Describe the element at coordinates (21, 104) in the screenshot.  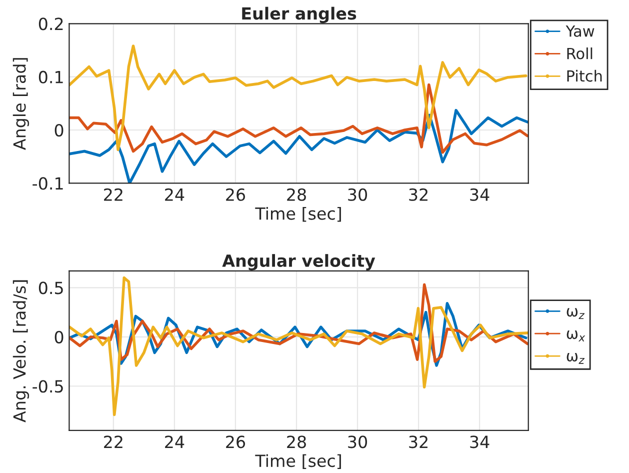
I see `y-axis-title: Angle [rad]` at that location.